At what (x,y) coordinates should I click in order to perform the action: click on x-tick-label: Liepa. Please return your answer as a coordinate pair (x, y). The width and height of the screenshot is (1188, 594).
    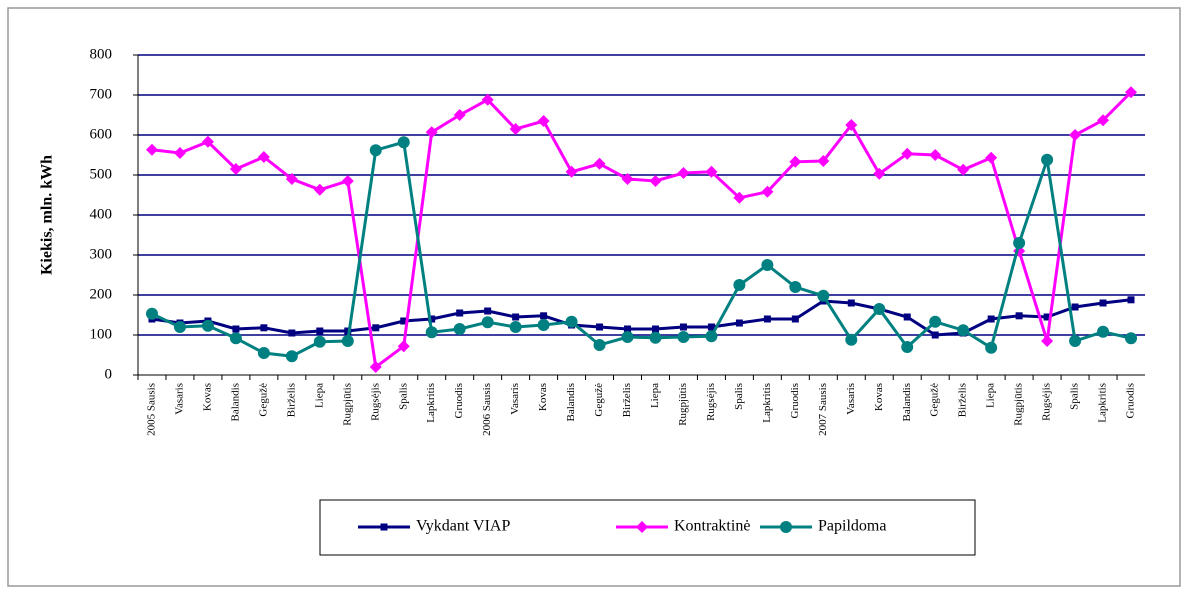
    Looking at the image, I should click on (655, 395).